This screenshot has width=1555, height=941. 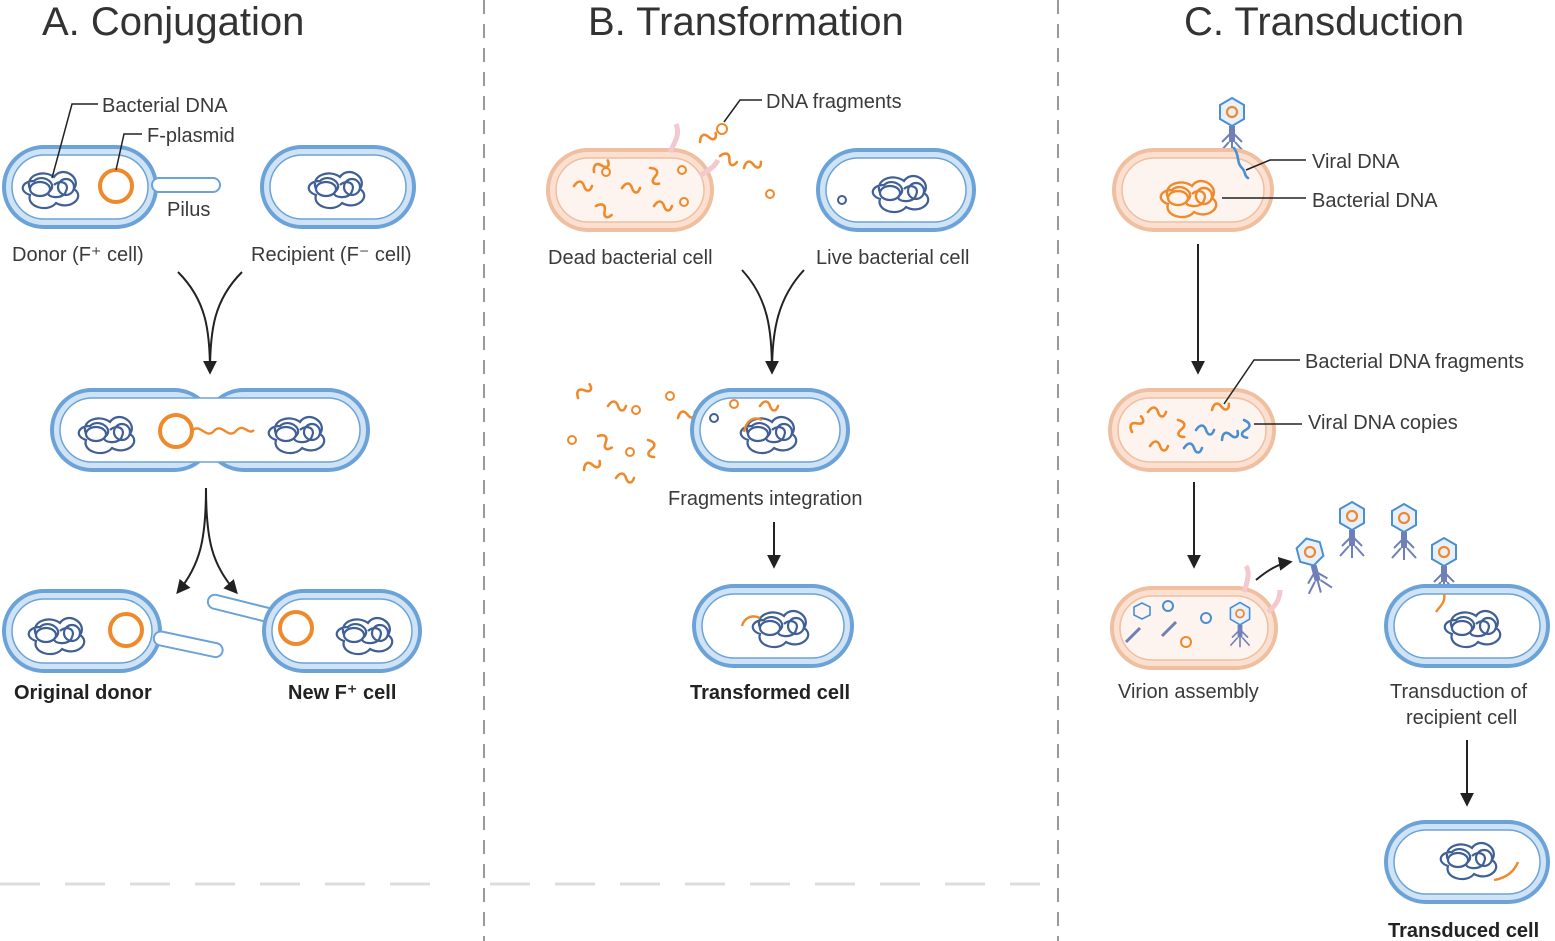 What do you see at coordinates (1192, 430) in the screenshot?
I see `replicating-cell` at bounding box center [1192, 430].